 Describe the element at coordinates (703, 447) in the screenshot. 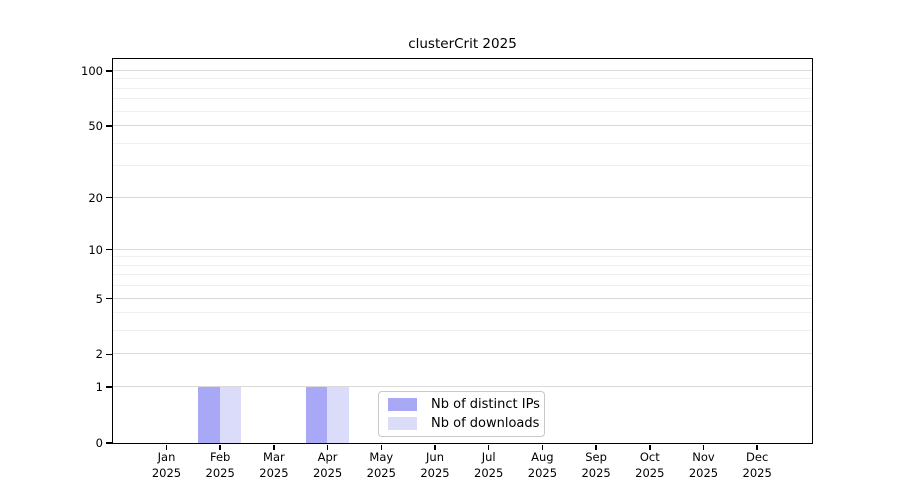

I see `x-tick-nov` at that location.